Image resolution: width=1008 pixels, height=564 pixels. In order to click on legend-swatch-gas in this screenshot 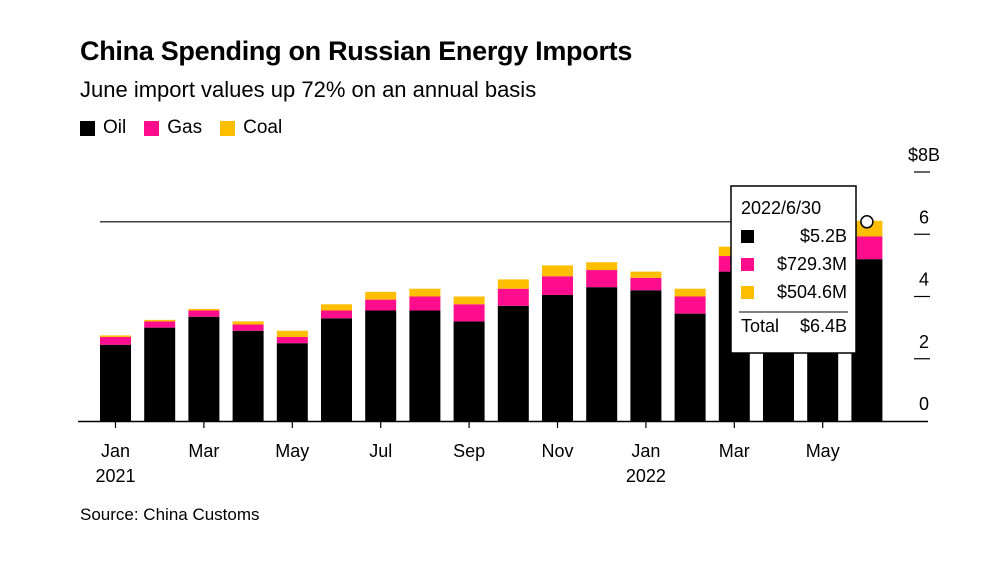, I will do `click(152, 128)`.